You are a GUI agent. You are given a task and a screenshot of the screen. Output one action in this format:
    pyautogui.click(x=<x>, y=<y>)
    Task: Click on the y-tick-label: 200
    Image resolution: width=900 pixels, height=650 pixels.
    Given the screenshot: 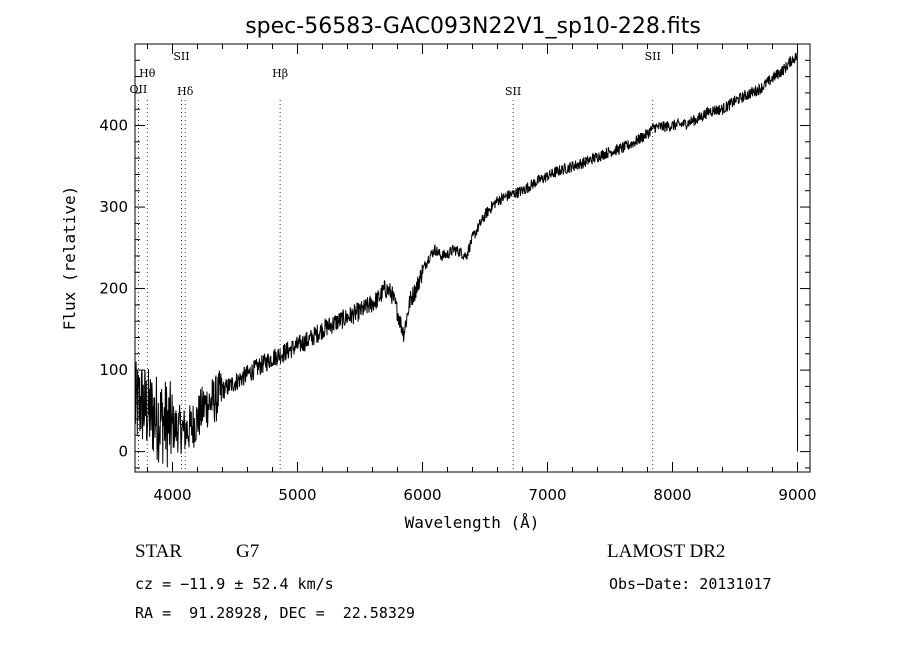 What is the action you would take?
    pyautogui.click(x=113, y=289)
    